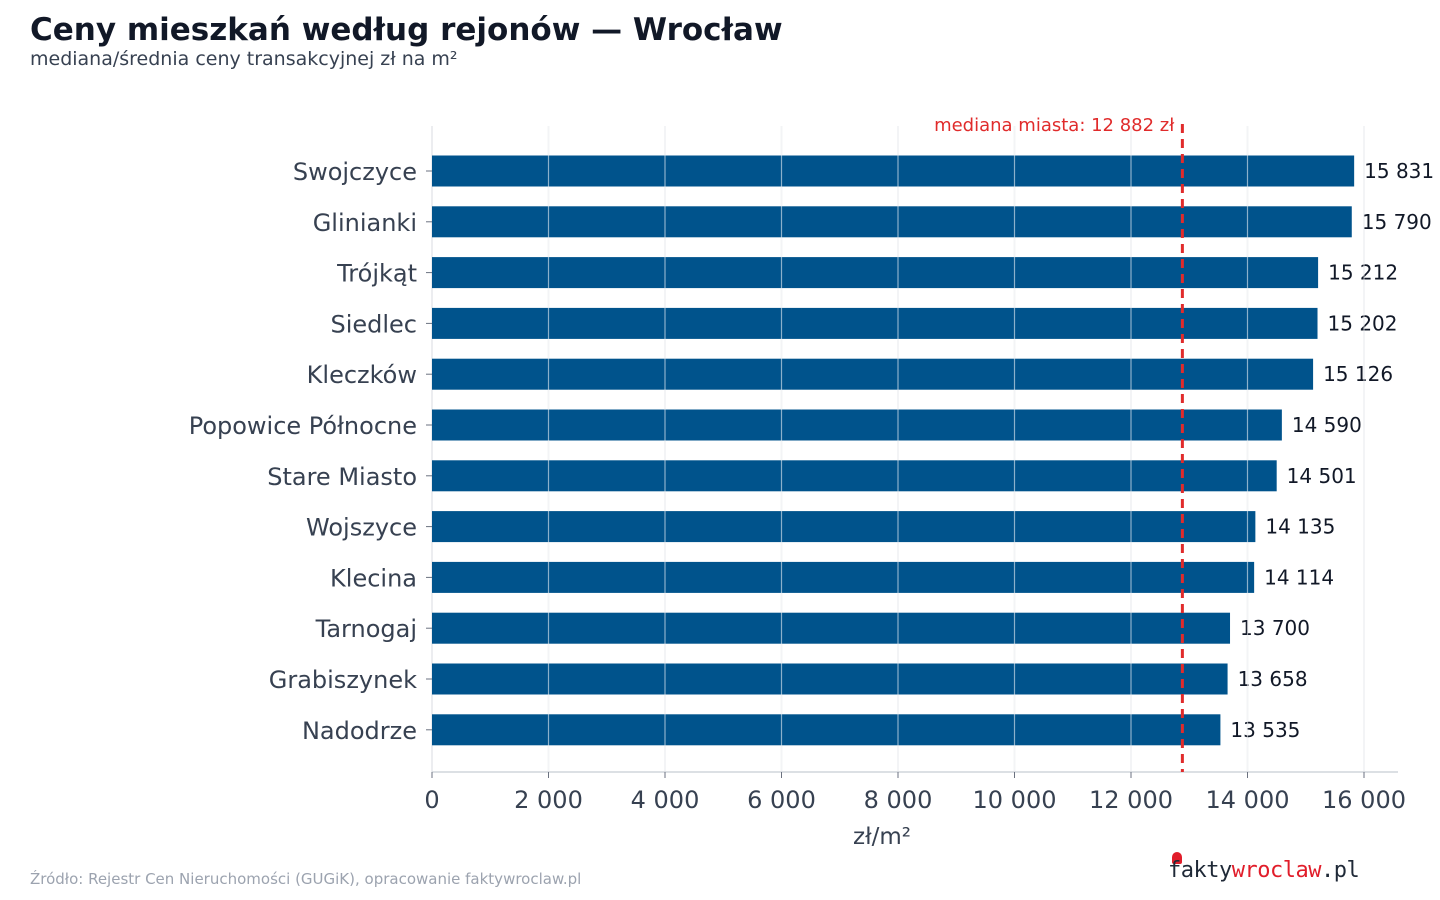  Describe the element at coordinates (1177, 858) in the screenshot. I see `logo-mark-icon` at that location.